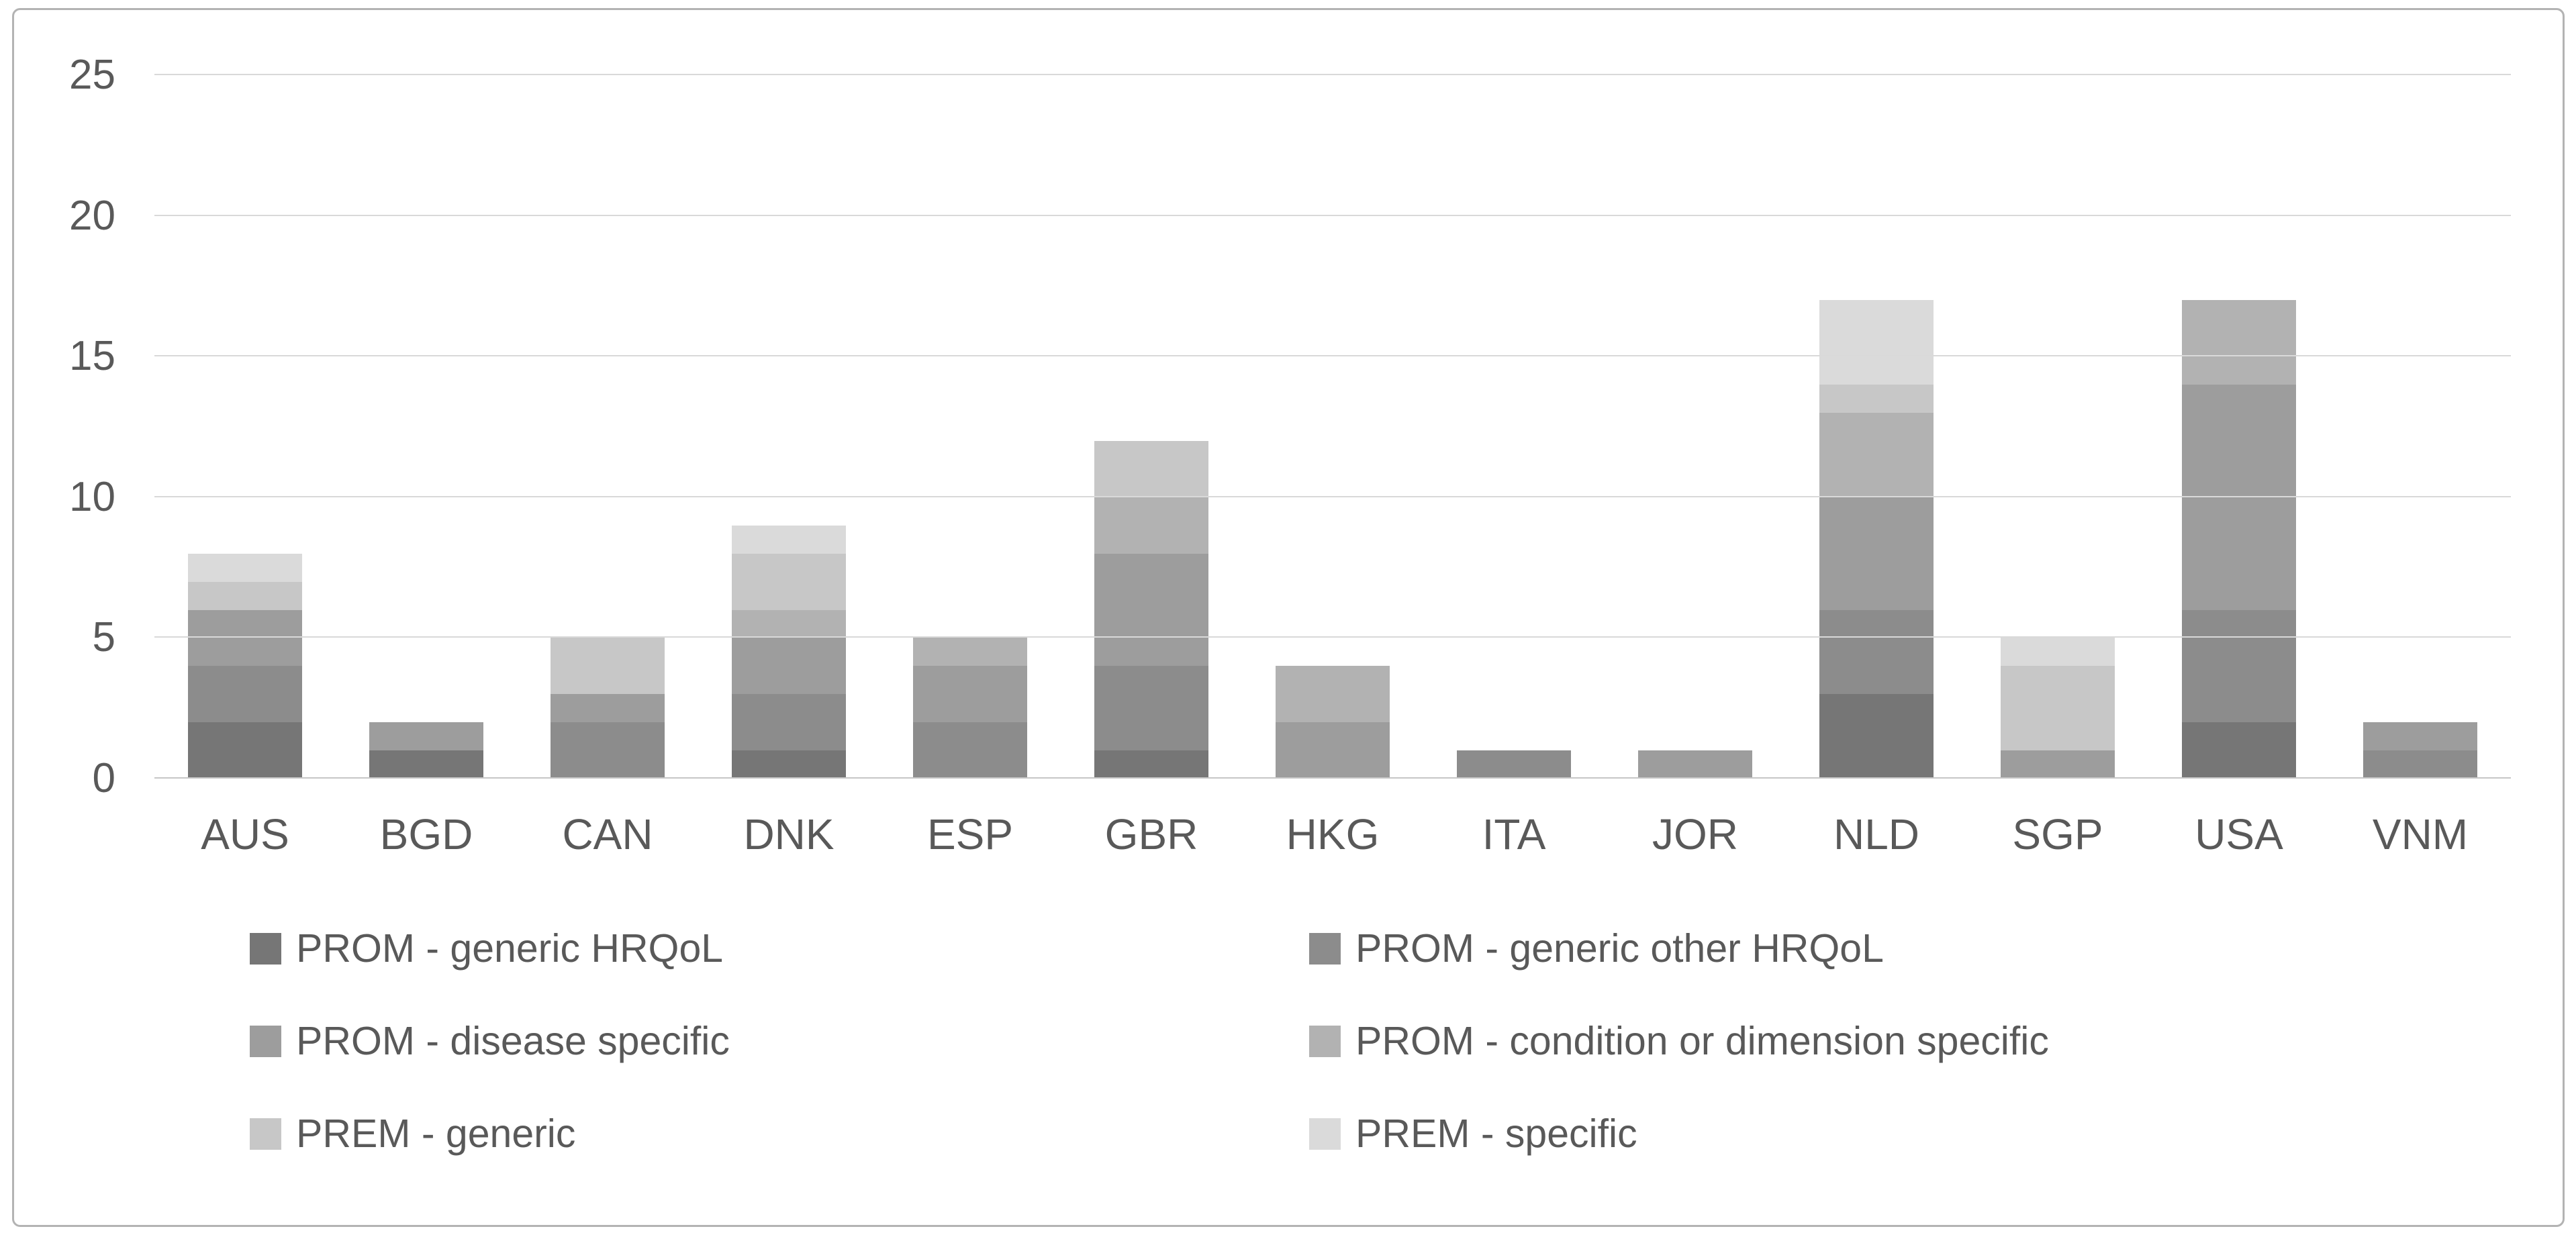 This screenshot has width=2576, height=1235. I want to click on bar-slot-gbr, so click(1151, 427).